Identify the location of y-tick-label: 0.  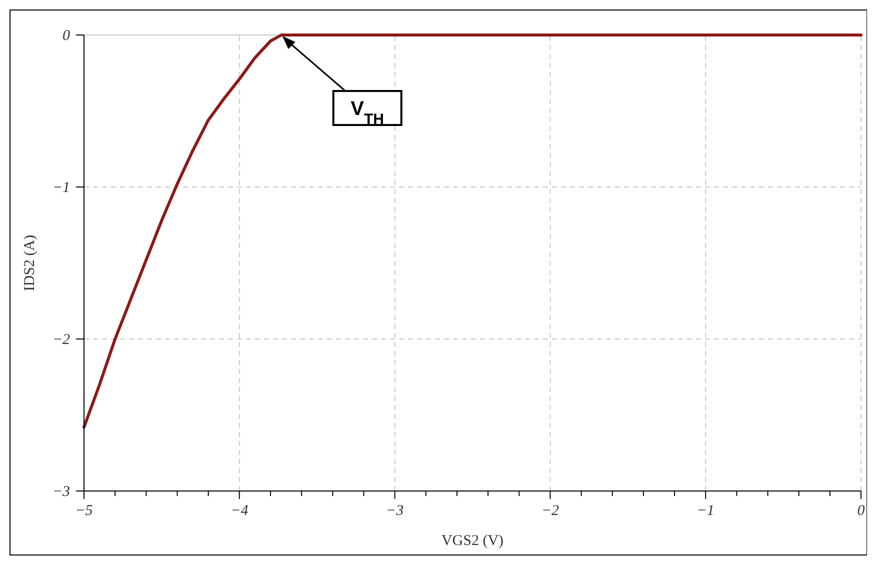
(66, 36).